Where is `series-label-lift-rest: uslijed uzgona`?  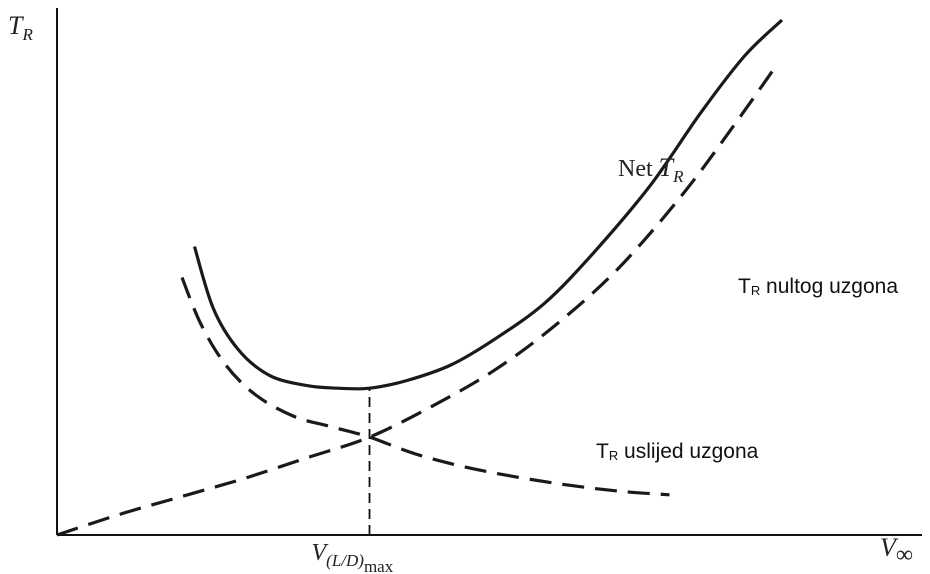
series-label-lift-rest: uslijed uzgona is located at coordinates (688, 451).